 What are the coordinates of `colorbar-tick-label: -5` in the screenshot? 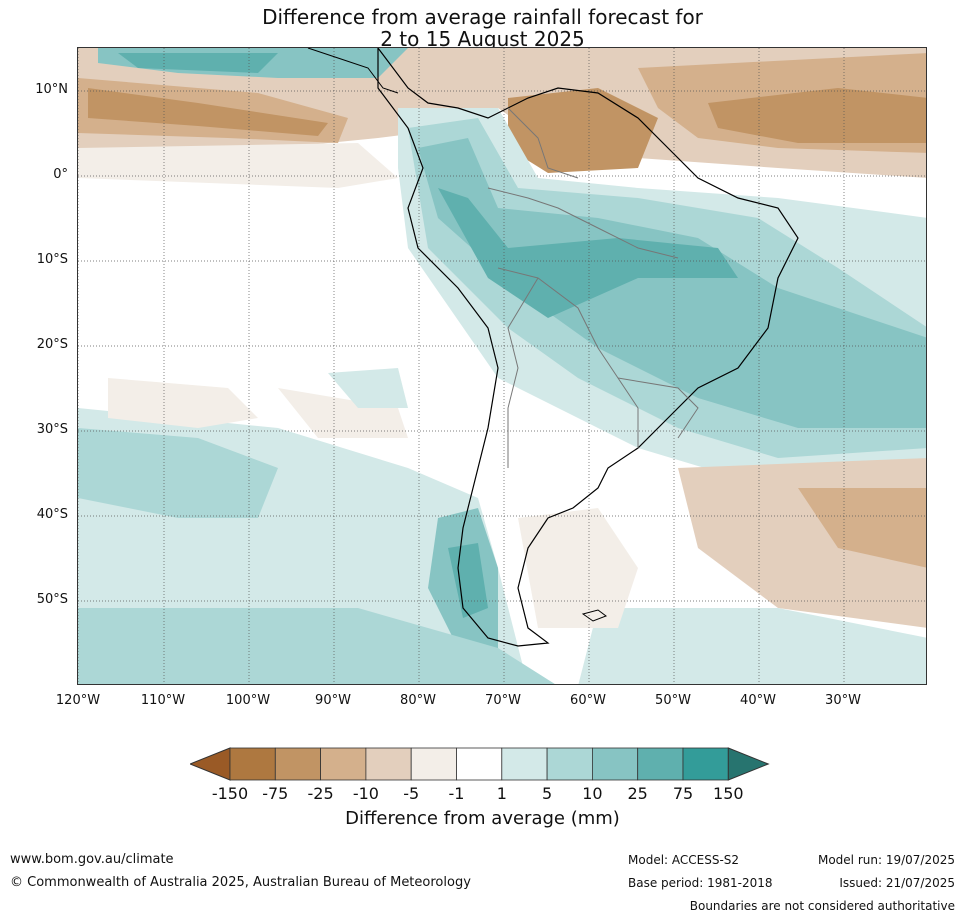 It's located at (411, 793).